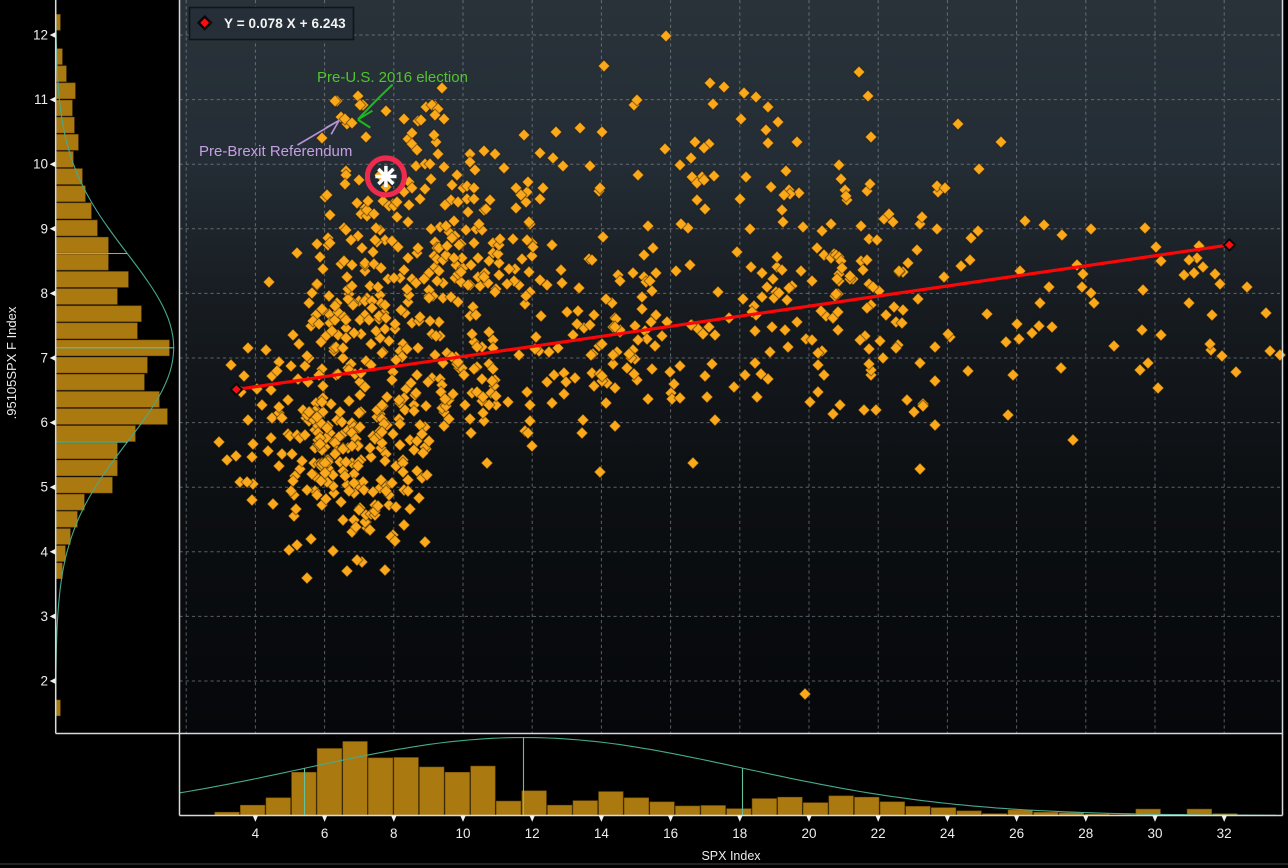 This screenshot has height=868, width=1288. Describe the element at coordinates (731, 856) in the screenshot. I see `svg-text: SPX Index` at that location.